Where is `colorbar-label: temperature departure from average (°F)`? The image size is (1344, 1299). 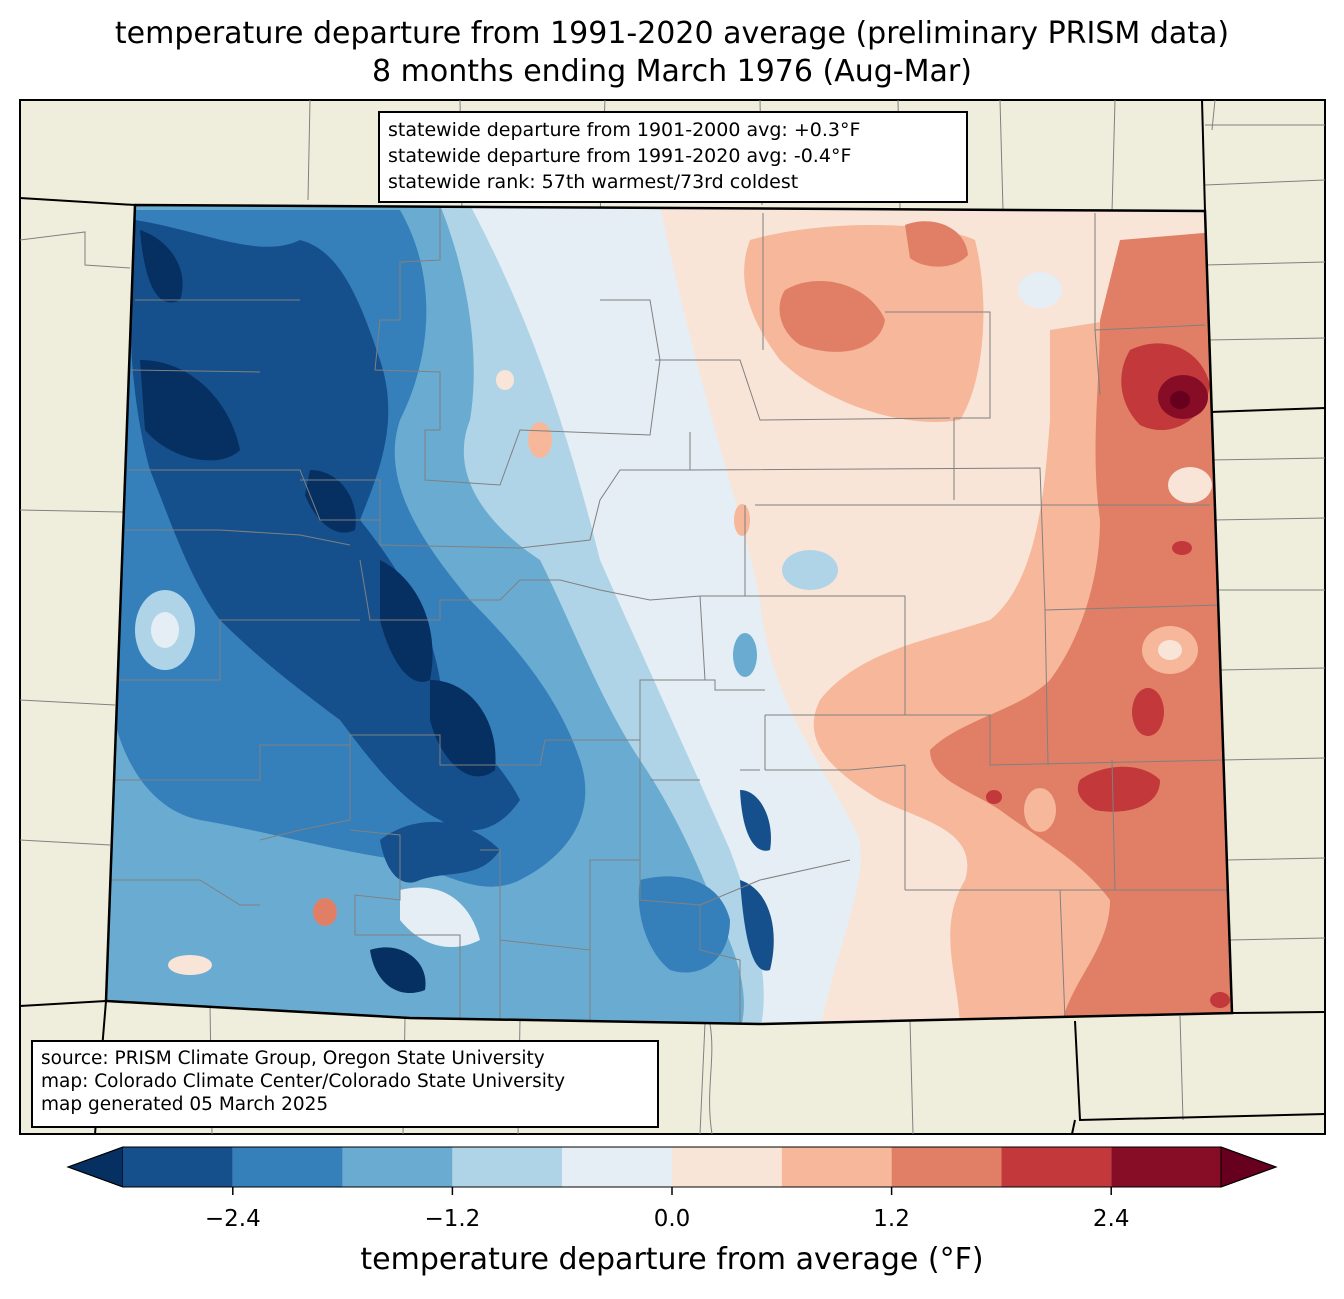
colorbar-label: temperature departure from average (°F) is located at coordinates (672, 1259).